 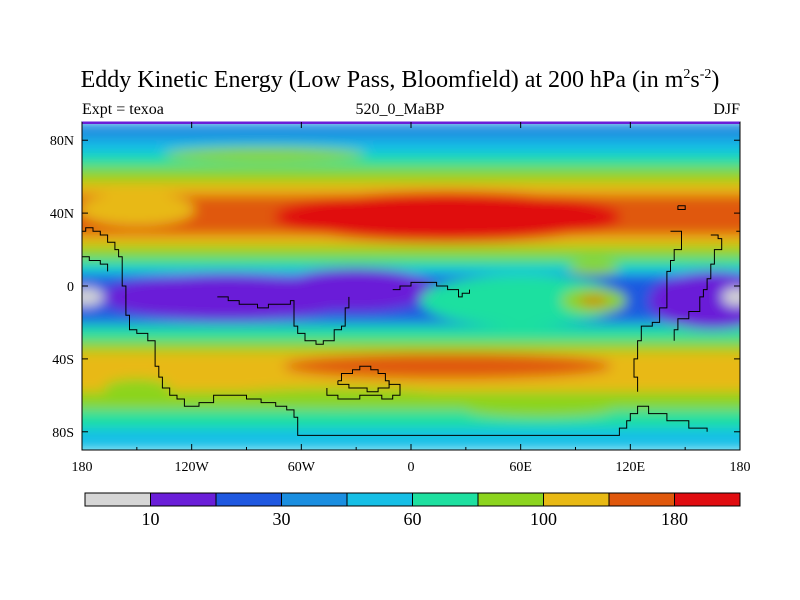 I want to click on colorbar-label-1: 30, so click(x=282, y=519).